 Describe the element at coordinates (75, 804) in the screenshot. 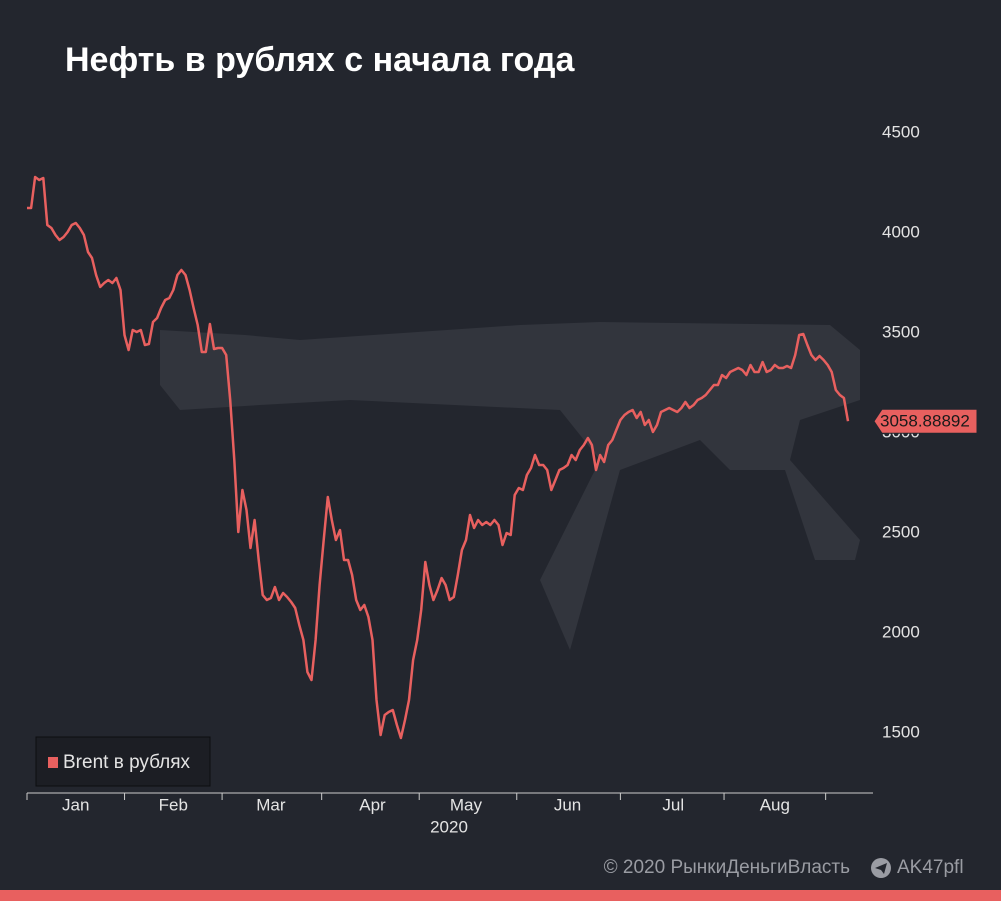

I see `x-tick-label: Jan` at that location.